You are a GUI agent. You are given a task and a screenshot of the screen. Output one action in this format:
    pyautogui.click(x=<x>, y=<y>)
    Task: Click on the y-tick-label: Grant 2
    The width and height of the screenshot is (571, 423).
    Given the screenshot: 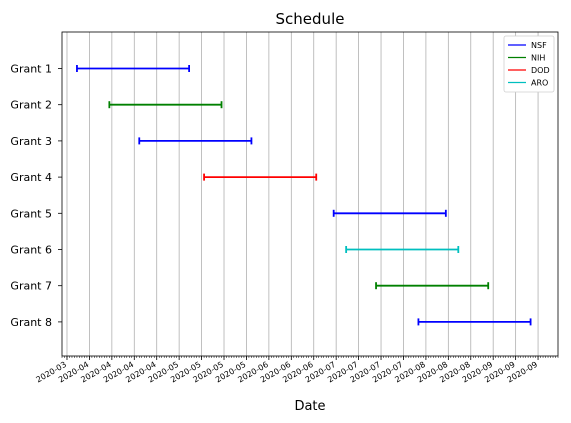 What is the action you would take?
    pyautogui.click(x=31, y=105)
    